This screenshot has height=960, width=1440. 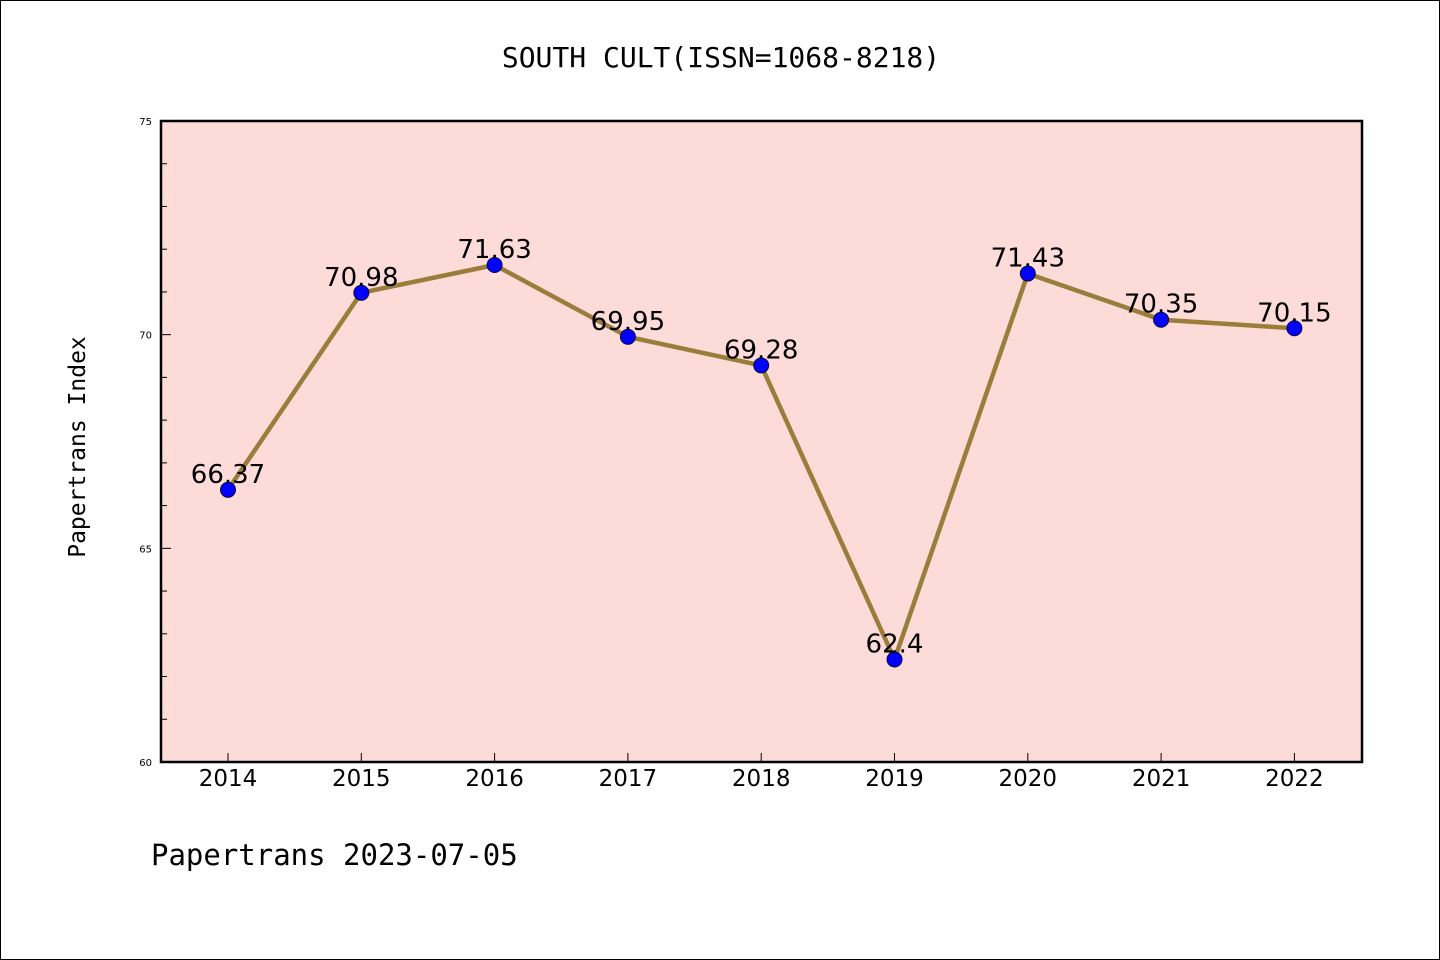 What do you see at coordinates (1161, 305) in the screenshot?
I see `data-label: 70.35` at bounding box center [1161, 305].